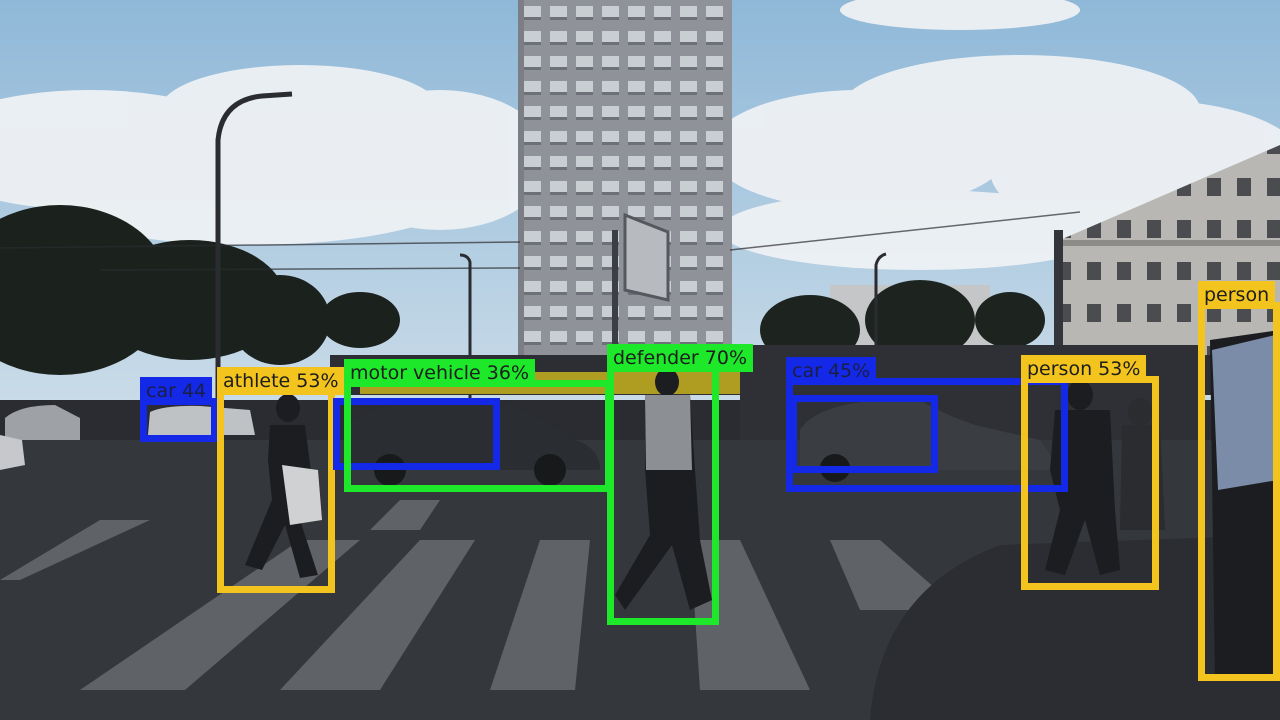  What do you see at coordinates (478, 436) in the screenshot?
I see `detection-box-motor-vehicle: motor vehicle 36%` at bounding box center [478, 436].